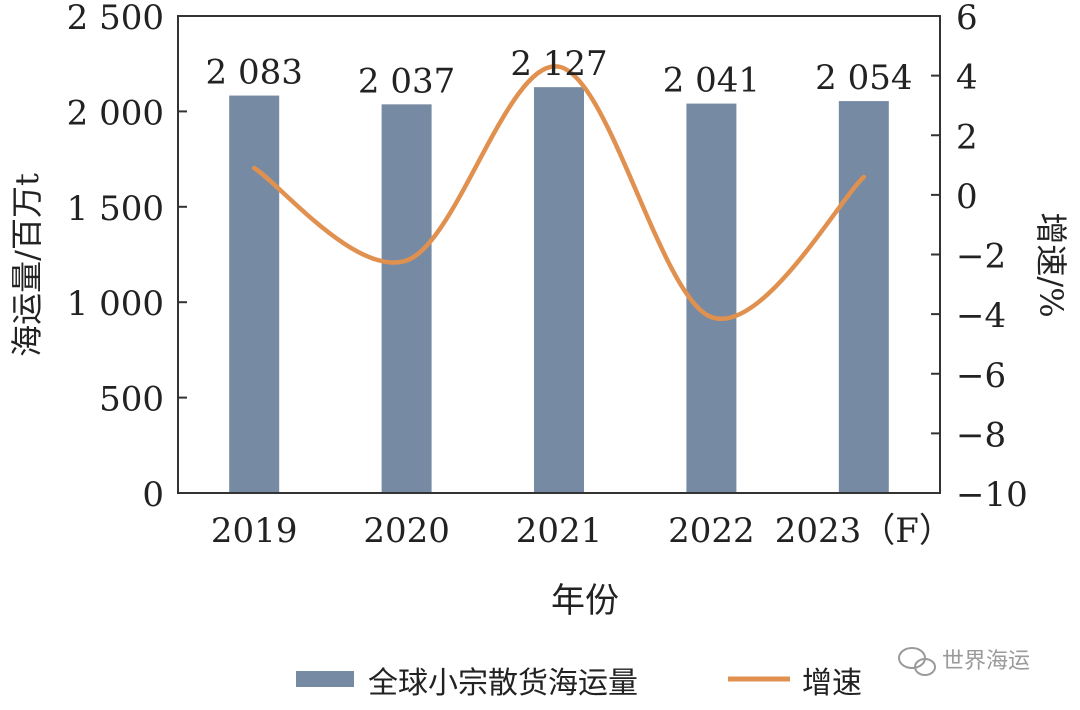  What do you see at coordinates (832, 683) in the screenshot?
I see `legend-label-line: 增速` at bounding box center [832, 683].